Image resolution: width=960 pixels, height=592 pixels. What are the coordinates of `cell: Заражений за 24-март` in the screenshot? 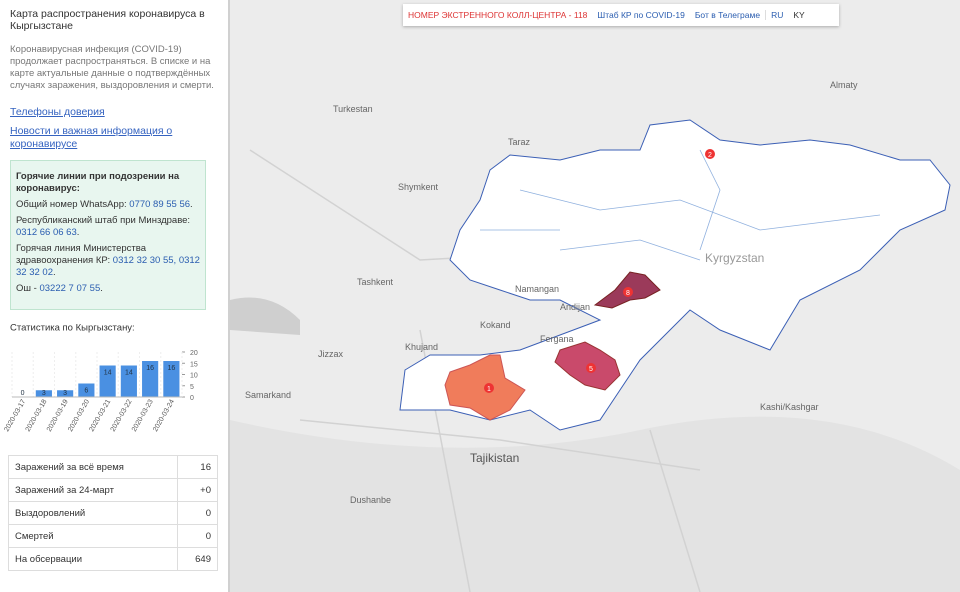 It's located at (93, 490).